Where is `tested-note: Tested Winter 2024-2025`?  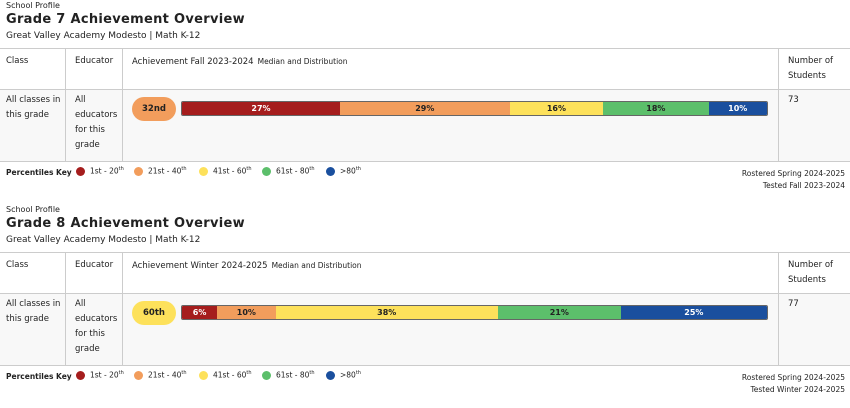 tested-note: Tested Winter 2024-2025 is located at coordinates (797, 389).